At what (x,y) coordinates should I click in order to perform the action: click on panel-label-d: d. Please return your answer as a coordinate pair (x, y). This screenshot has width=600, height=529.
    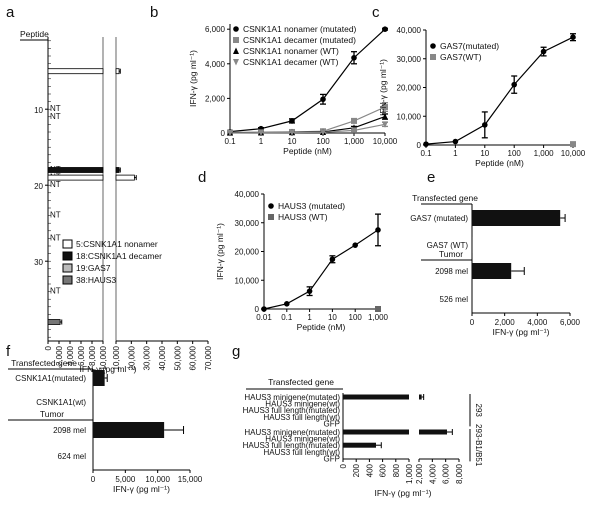
    Looking at the image, I should click on (202, 177).